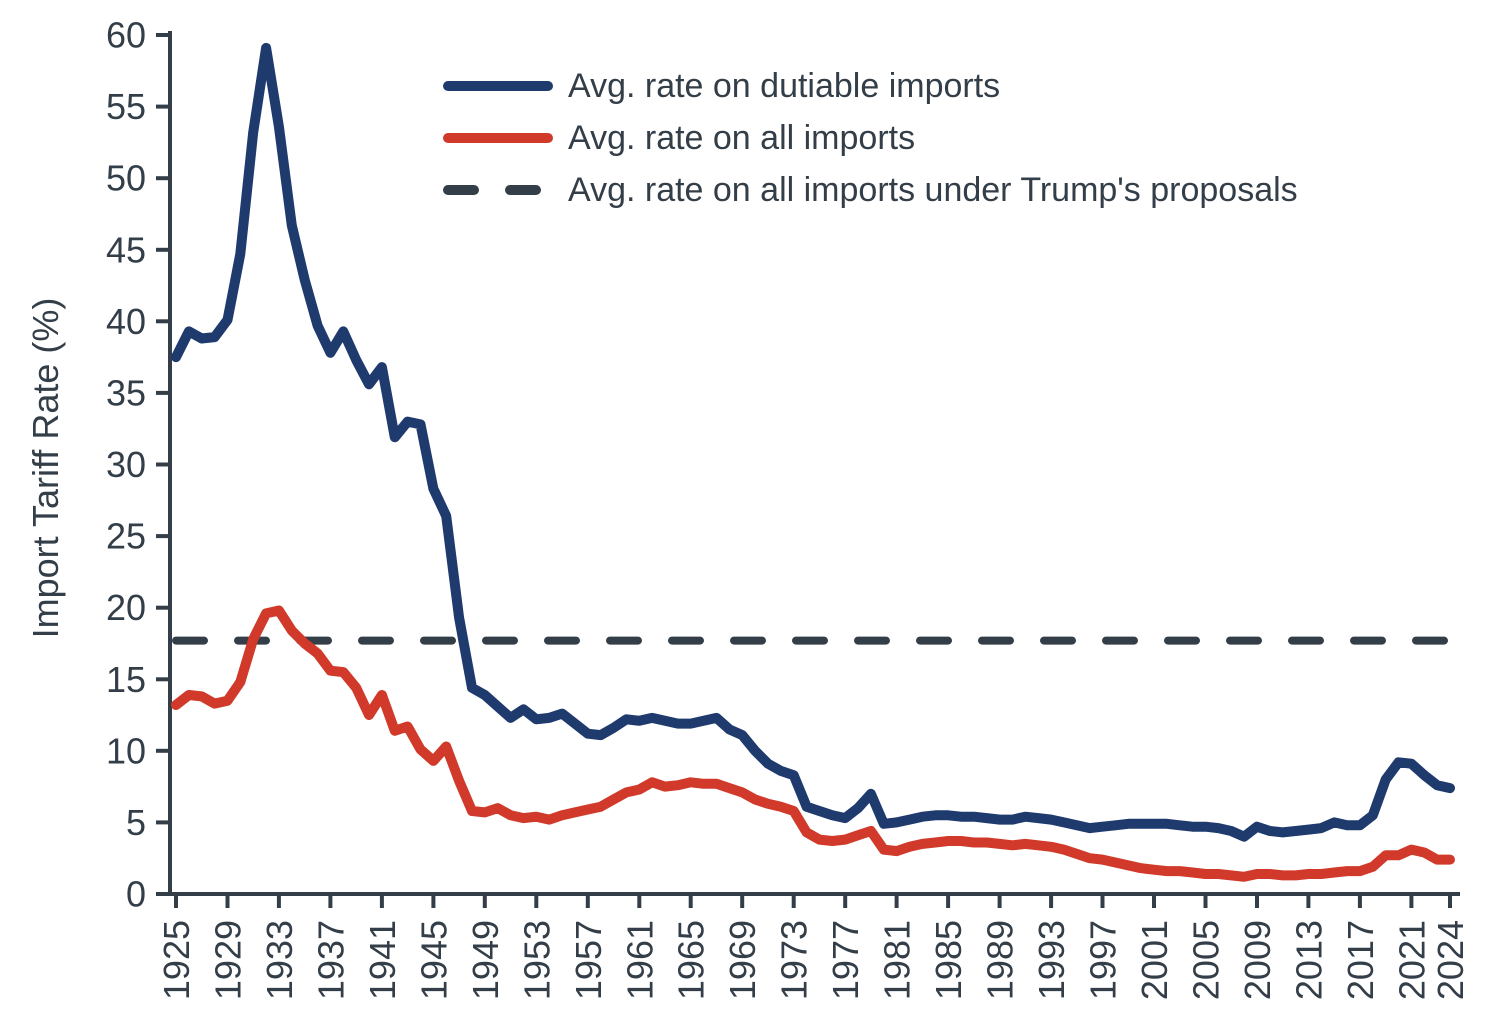 Image resolution: width=1500 pixels, height=1025 pixels. Describe the element at coordinates (126, 249) in the screenshot. I see `y-tick-label: 45` at that location.